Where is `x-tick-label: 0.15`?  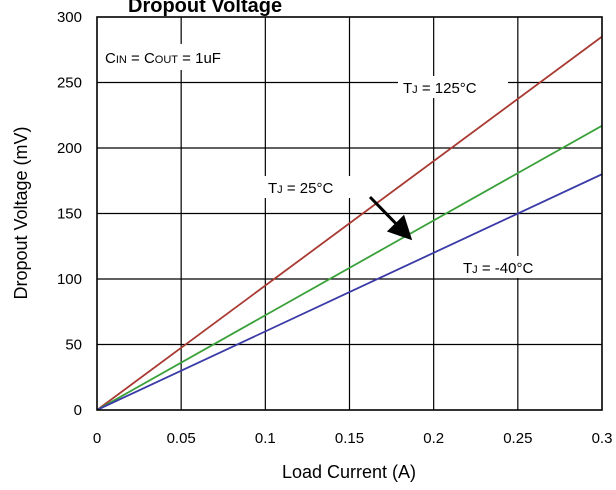 x-tick-label: 0.15 is located at coordinates (349, 438).